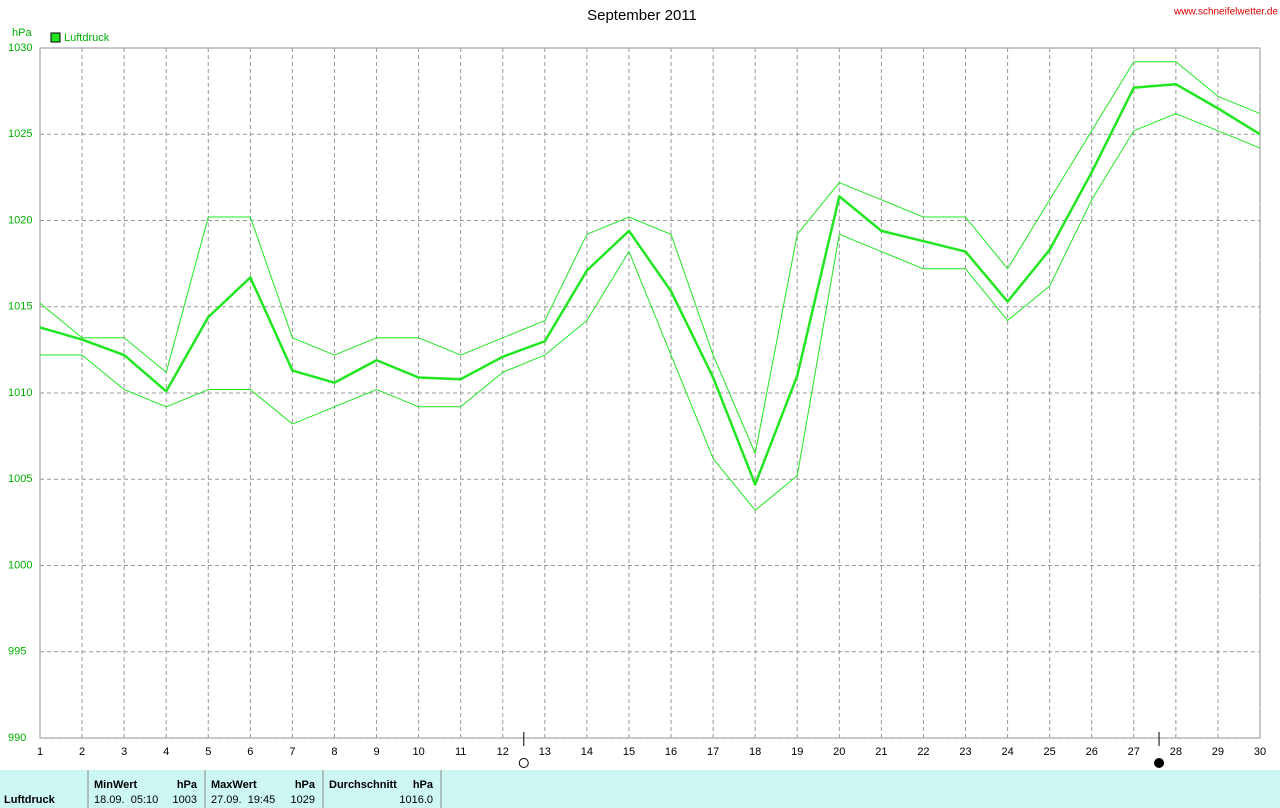 This screenshot has height=808, width=1280. What do you see at coordinates (17, 652) in the screenshot?
I see `y-tick-label: 995` at bounding box center [17, 652].